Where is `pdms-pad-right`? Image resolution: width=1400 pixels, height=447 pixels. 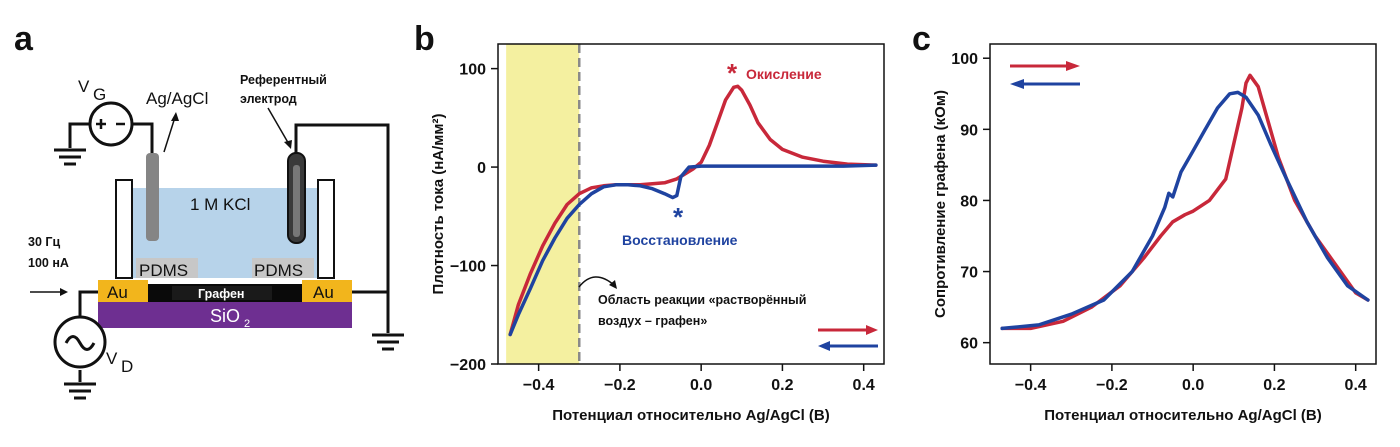
pdms-pad-right is located at coordinates (283, 268).